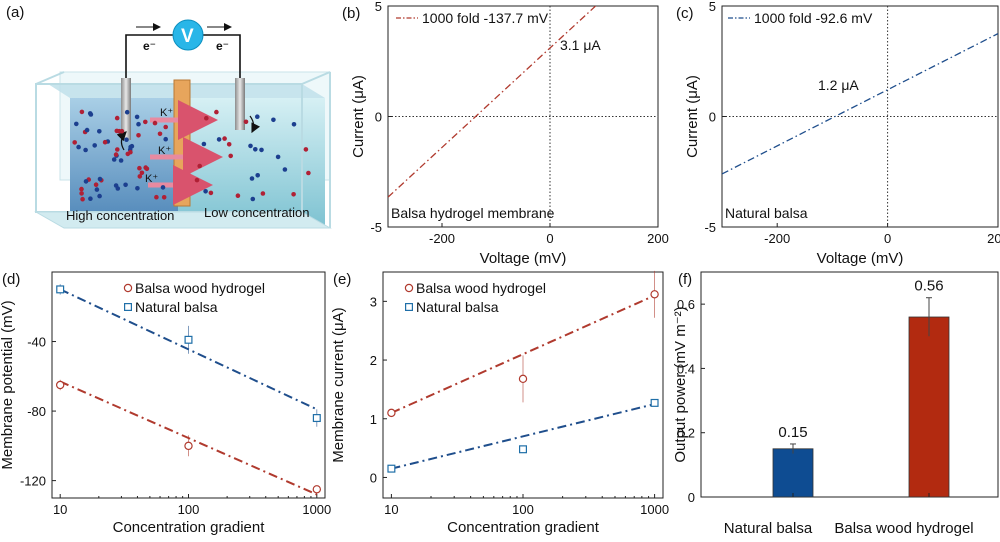 Image resolution: width=1000 pixels, height=542 pixels. I want to click on voltmeter-symbol: V, so click(187, 36).